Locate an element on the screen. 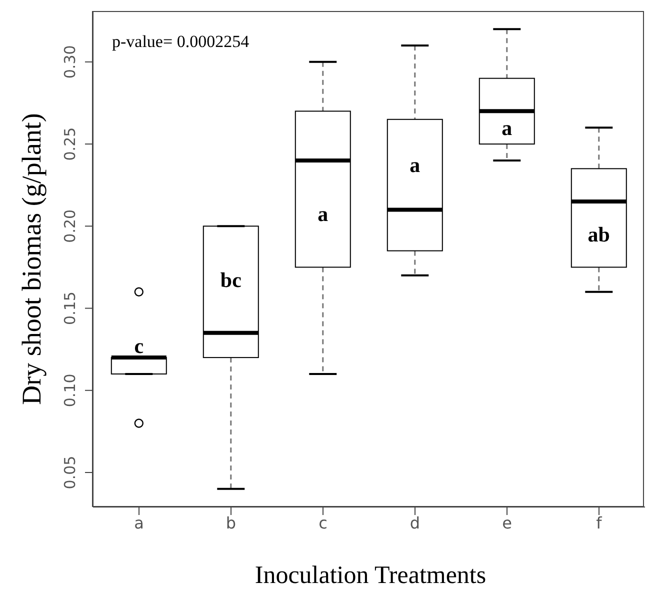 Image resolution: width=648 pixels, height=601 pixels. x-tick-label: d is located at coordinates (415, 522).